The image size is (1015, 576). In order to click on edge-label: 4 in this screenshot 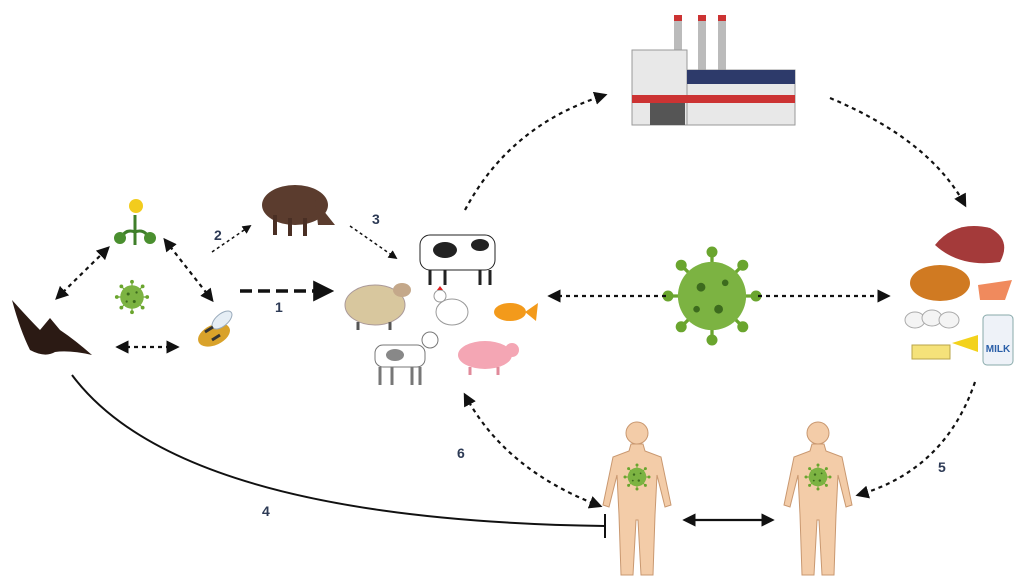, I will do `click(266, 511)`.